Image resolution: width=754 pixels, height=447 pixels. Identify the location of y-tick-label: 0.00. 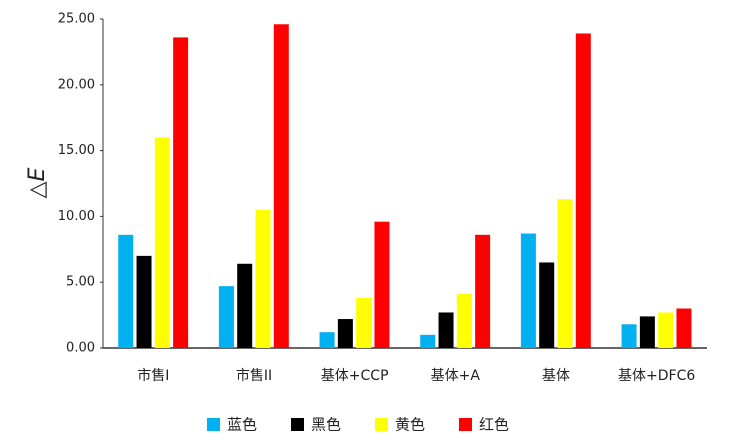
(80, 348).